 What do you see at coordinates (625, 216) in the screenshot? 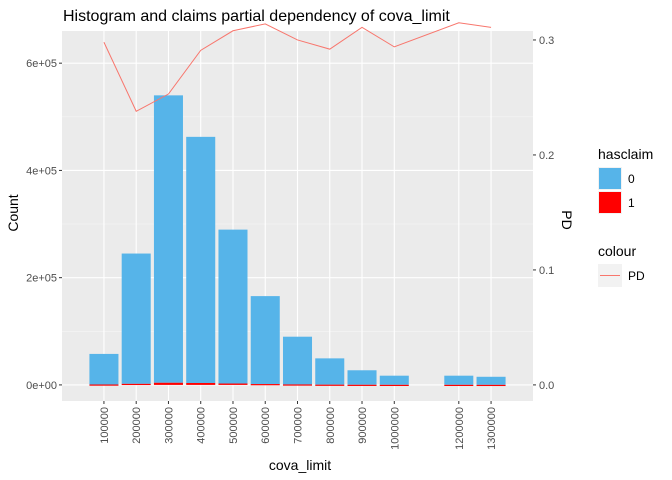
I see `legend: hasclaim 0 1 colour PD` at bounding box center [625, 216].